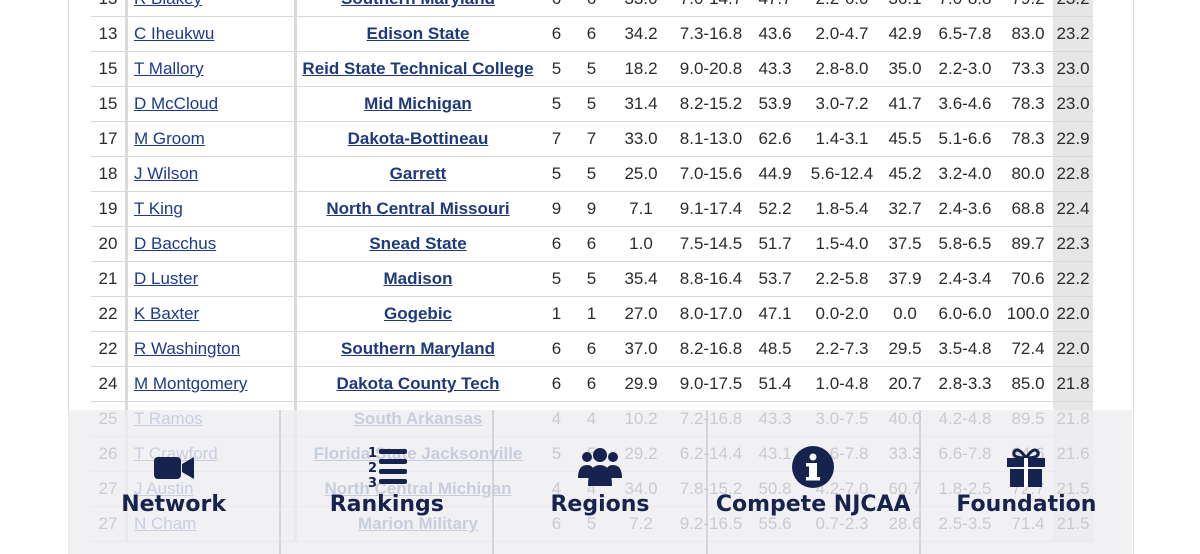 The height and width of the screenshot is (554, 1200). I want to click on free-throw-pct-cell: 100.0, so click(1028, 314).